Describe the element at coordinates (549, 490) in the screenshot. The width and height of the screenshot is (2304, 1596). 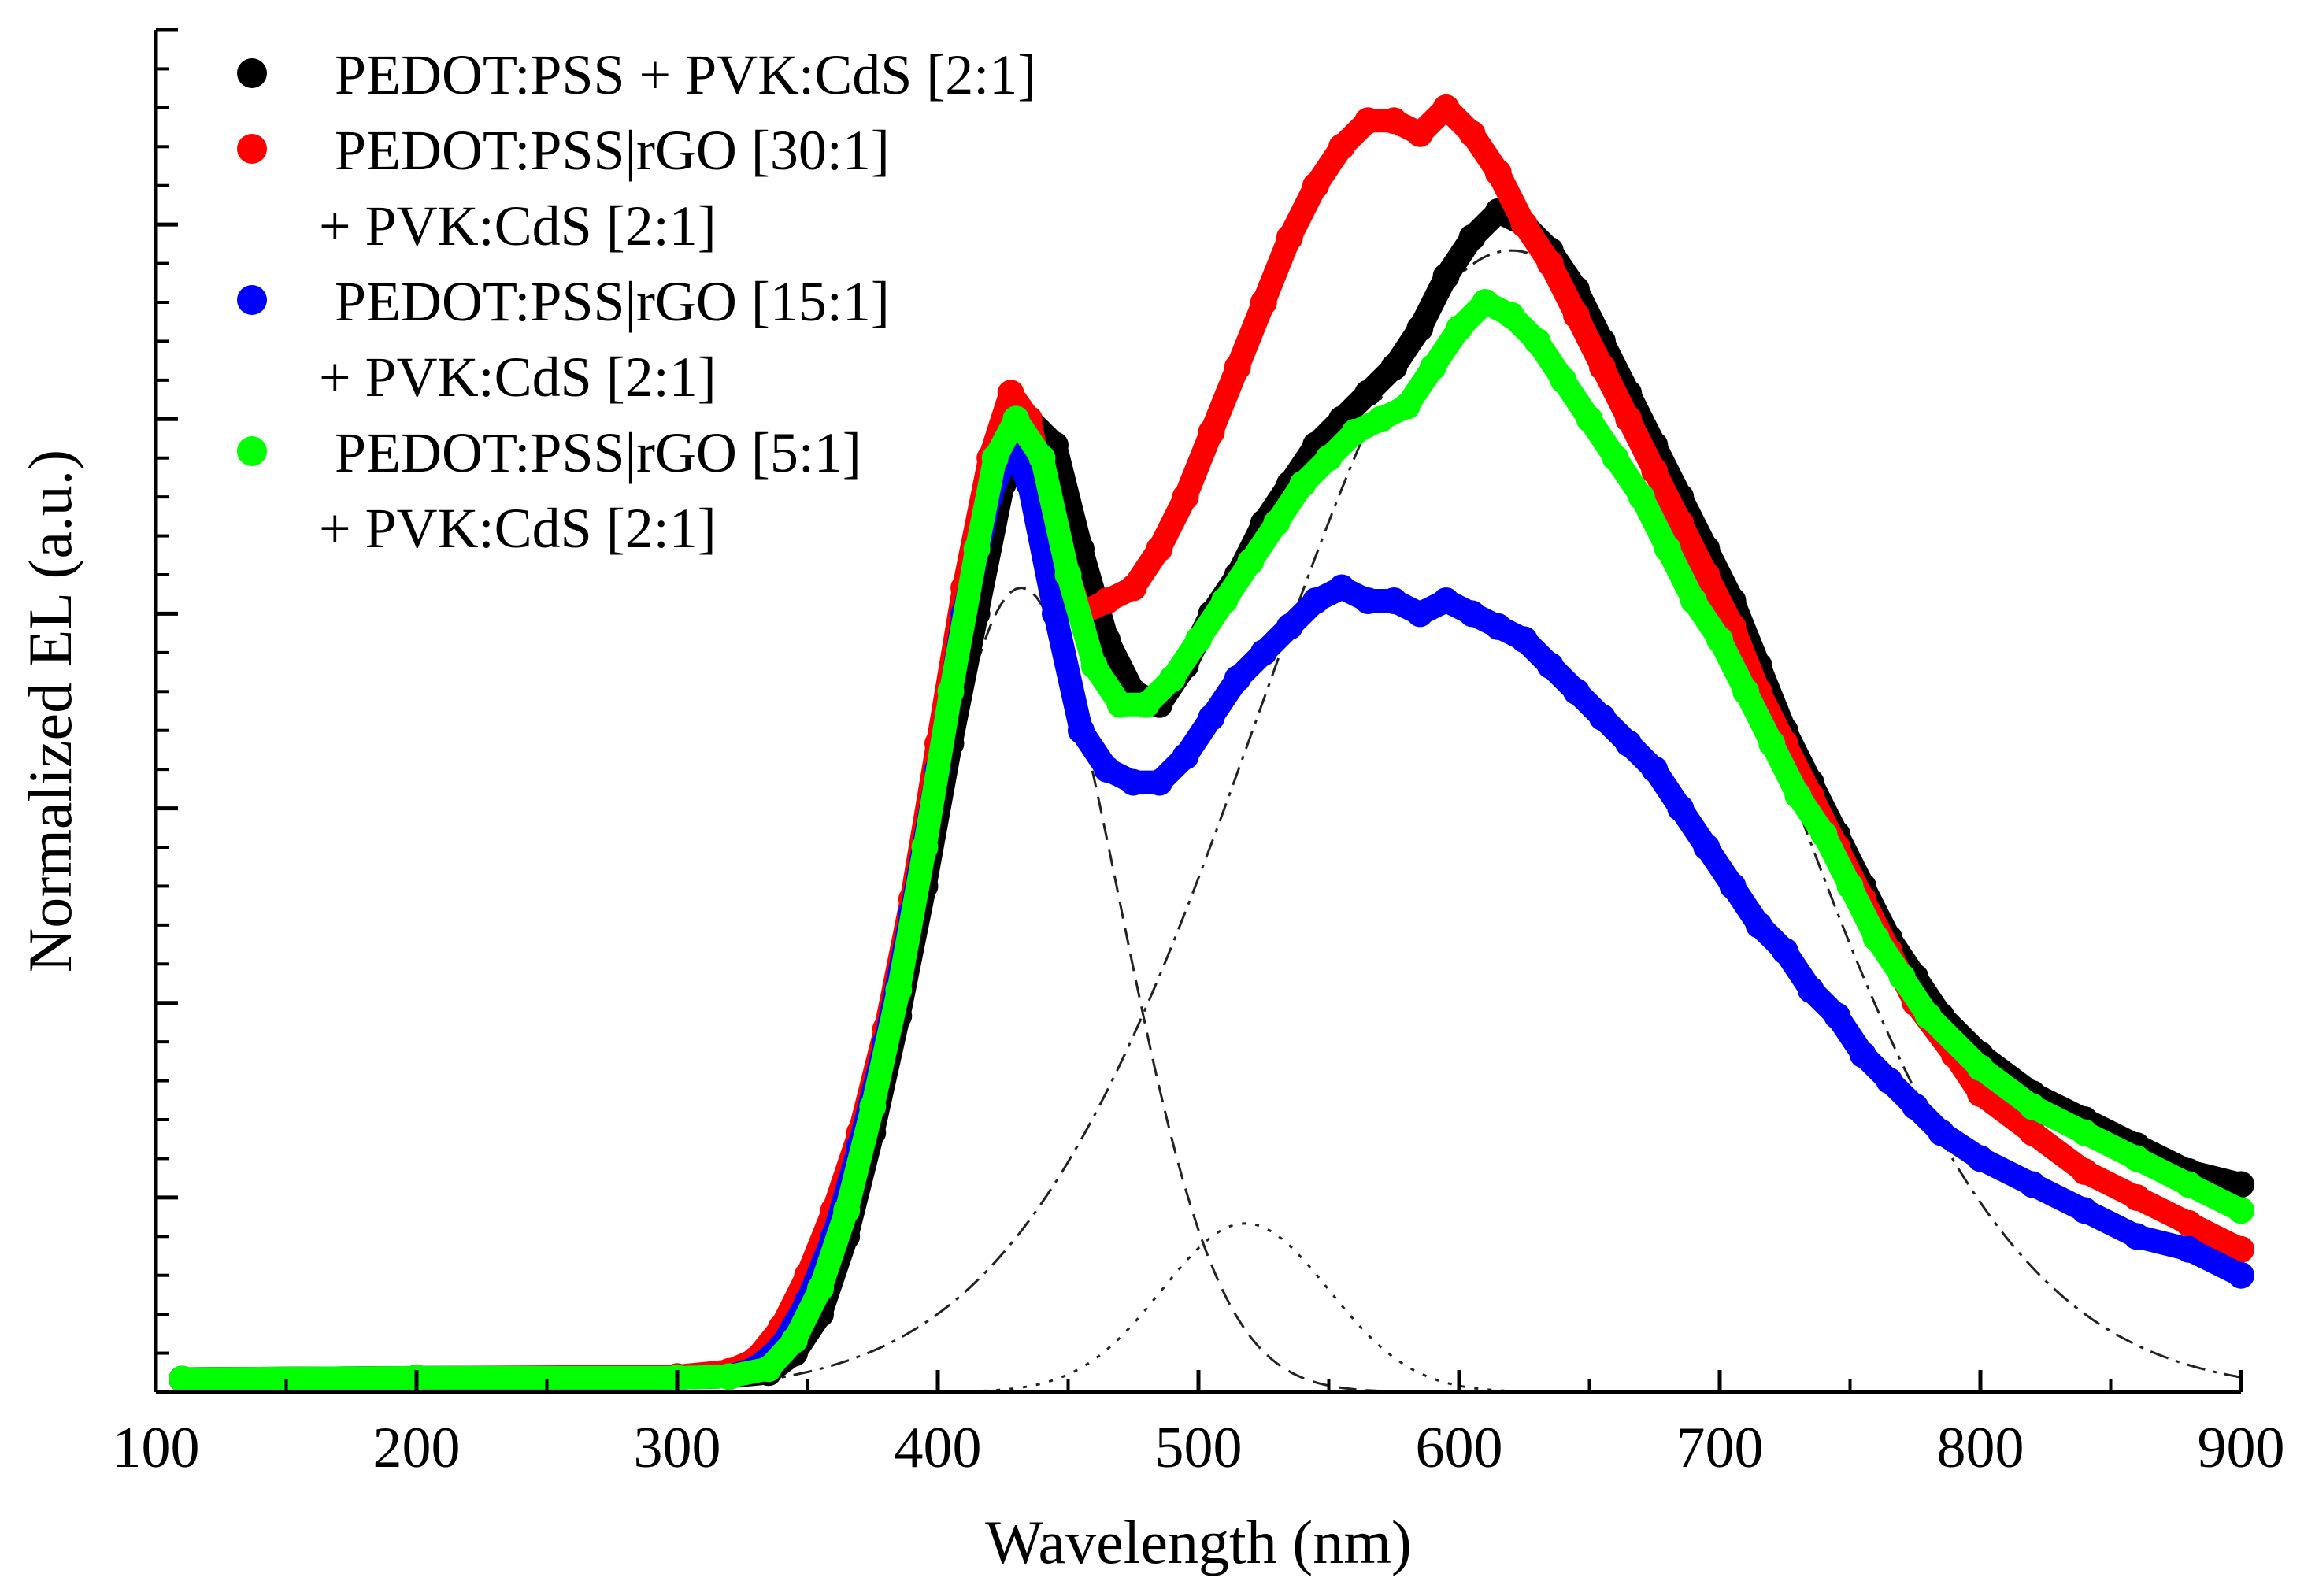
I see `legend-item-green: PEDOT:PSS|rGO [5:1] + PVK:CdS [2:1]` at that location.